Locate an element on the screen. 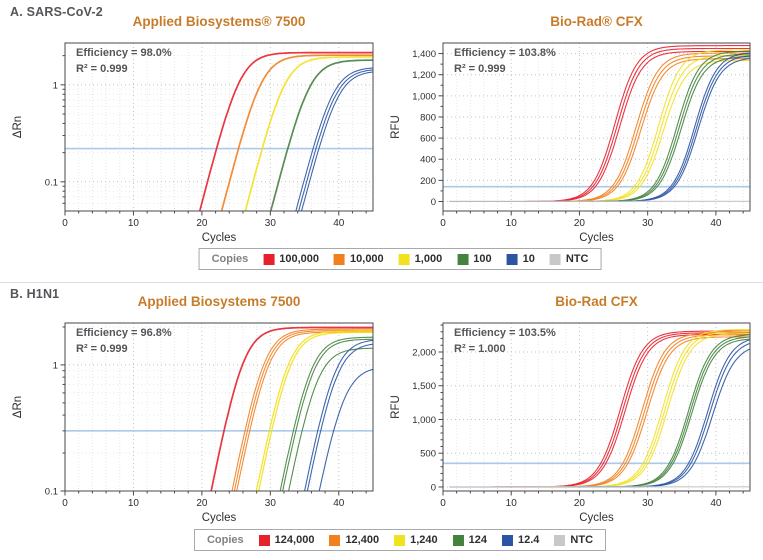 The width and height of the screenshot is (763, 560). legend-item-12,400: 12,400 is located at coordinates (354, 540).